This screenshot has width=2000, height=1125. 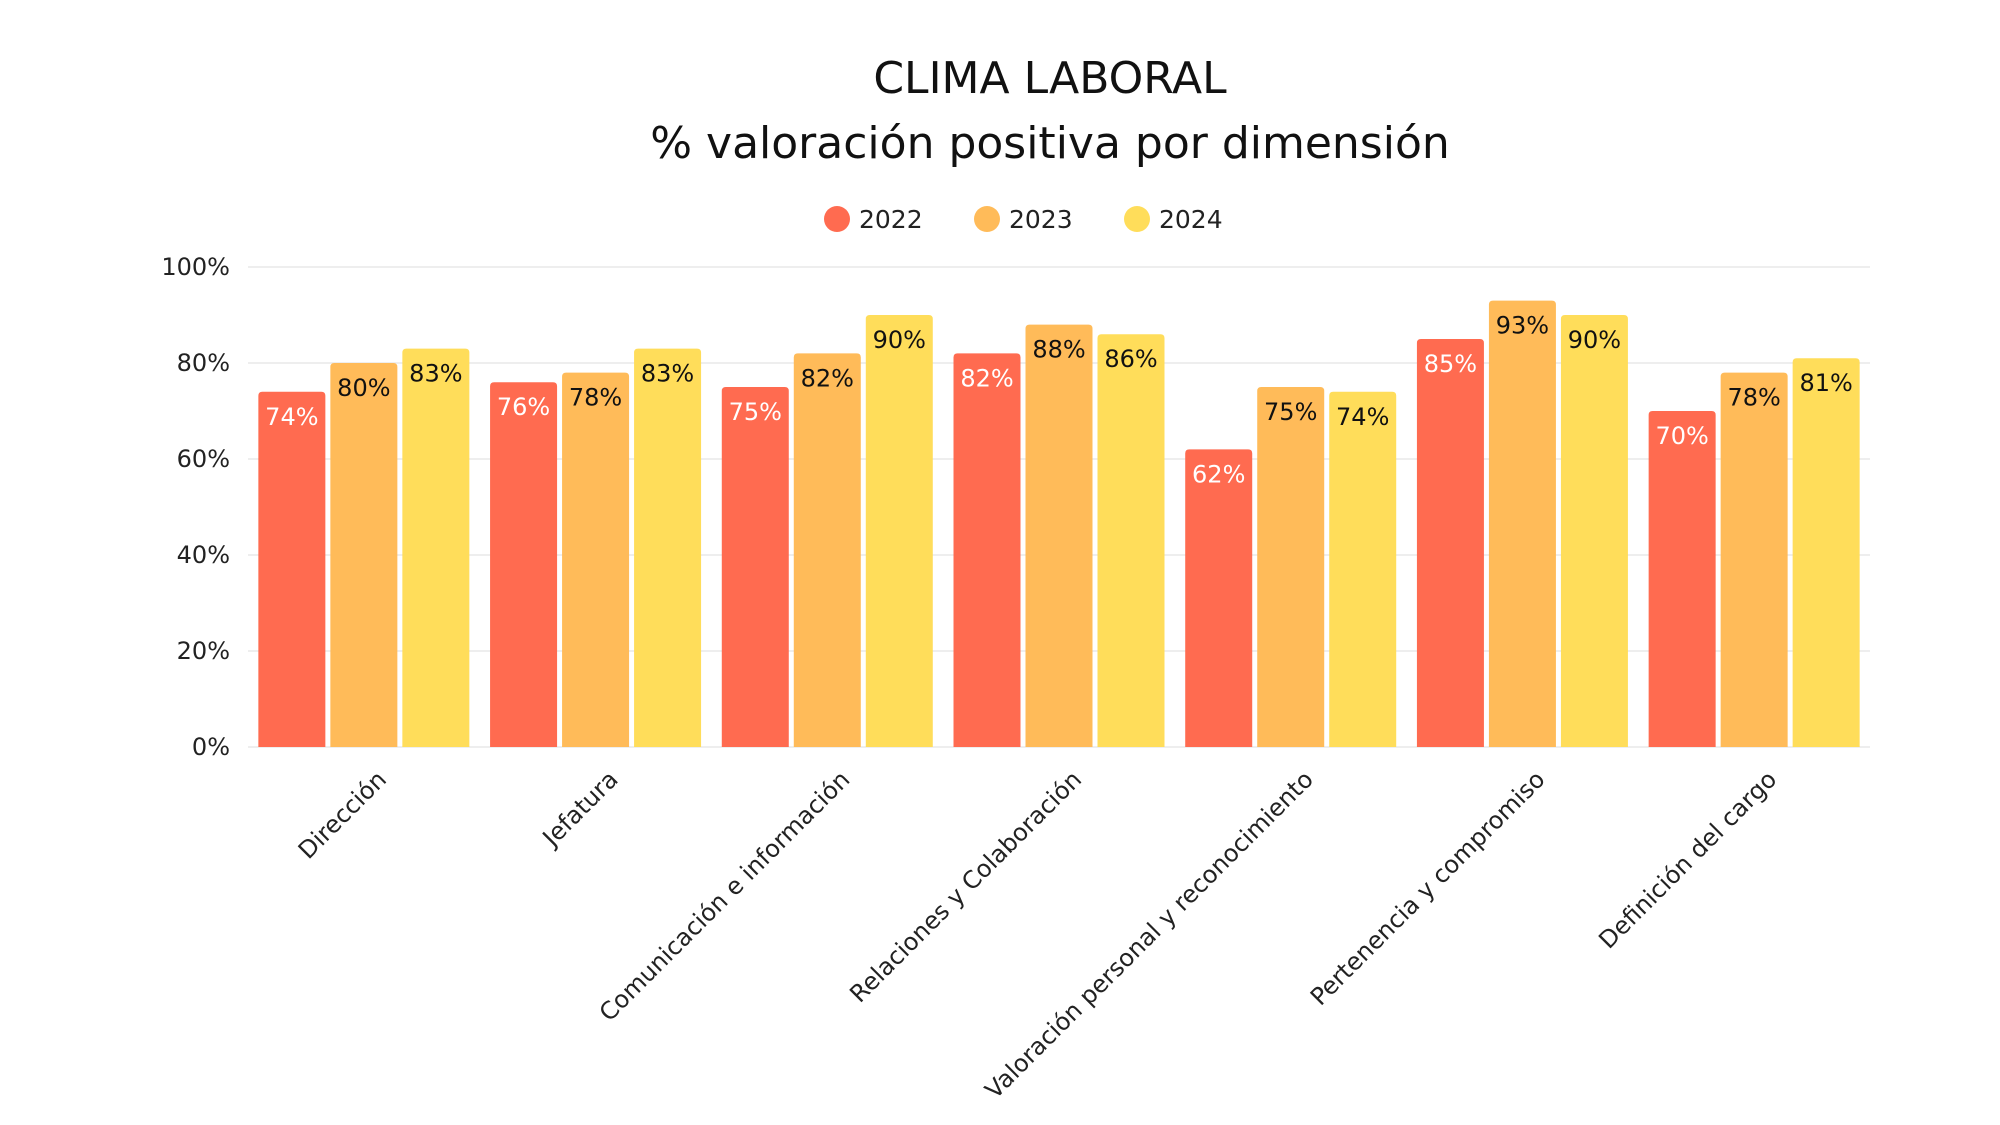 I want to click on data-label: 80%, so click(x=363, y=388).